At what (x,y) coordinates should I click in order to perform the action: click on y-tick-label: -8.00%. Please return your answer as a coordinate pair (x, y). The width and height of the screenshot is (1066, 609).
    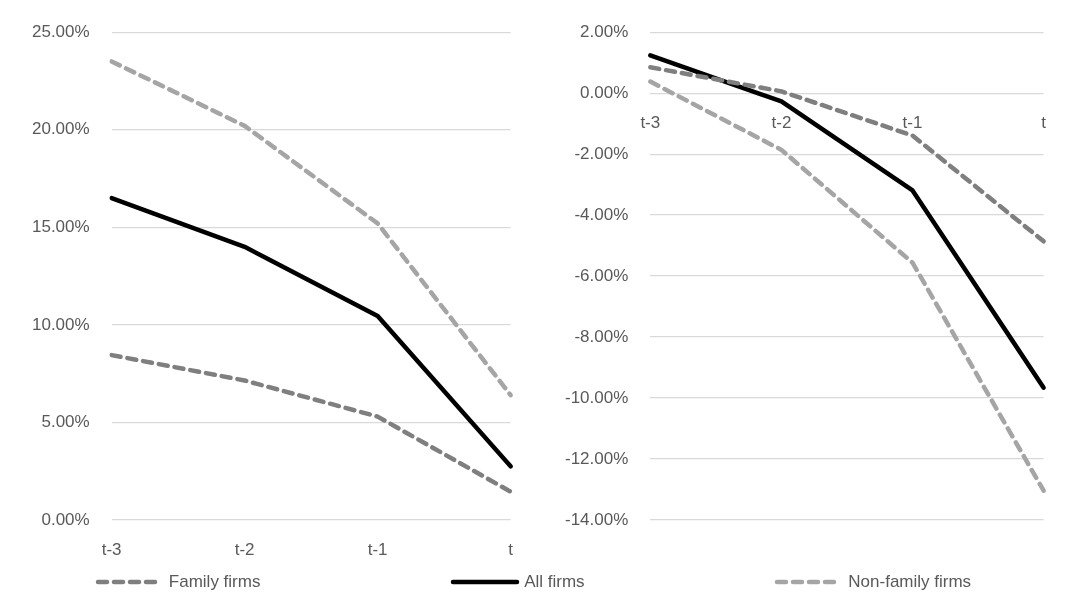
    Looking at the image, I should click on (601, 336).